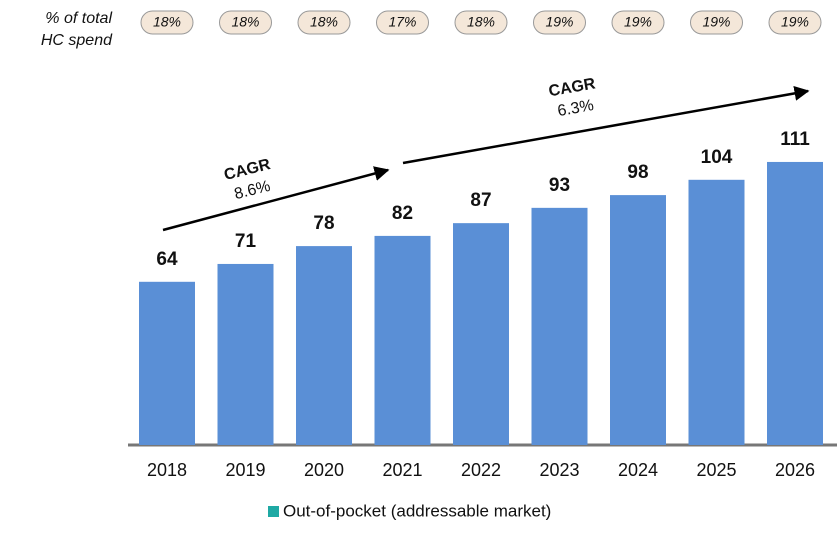 The width and height of the screenshot is (837, 534). I want to click on value-label: 87, so click(480, 200).